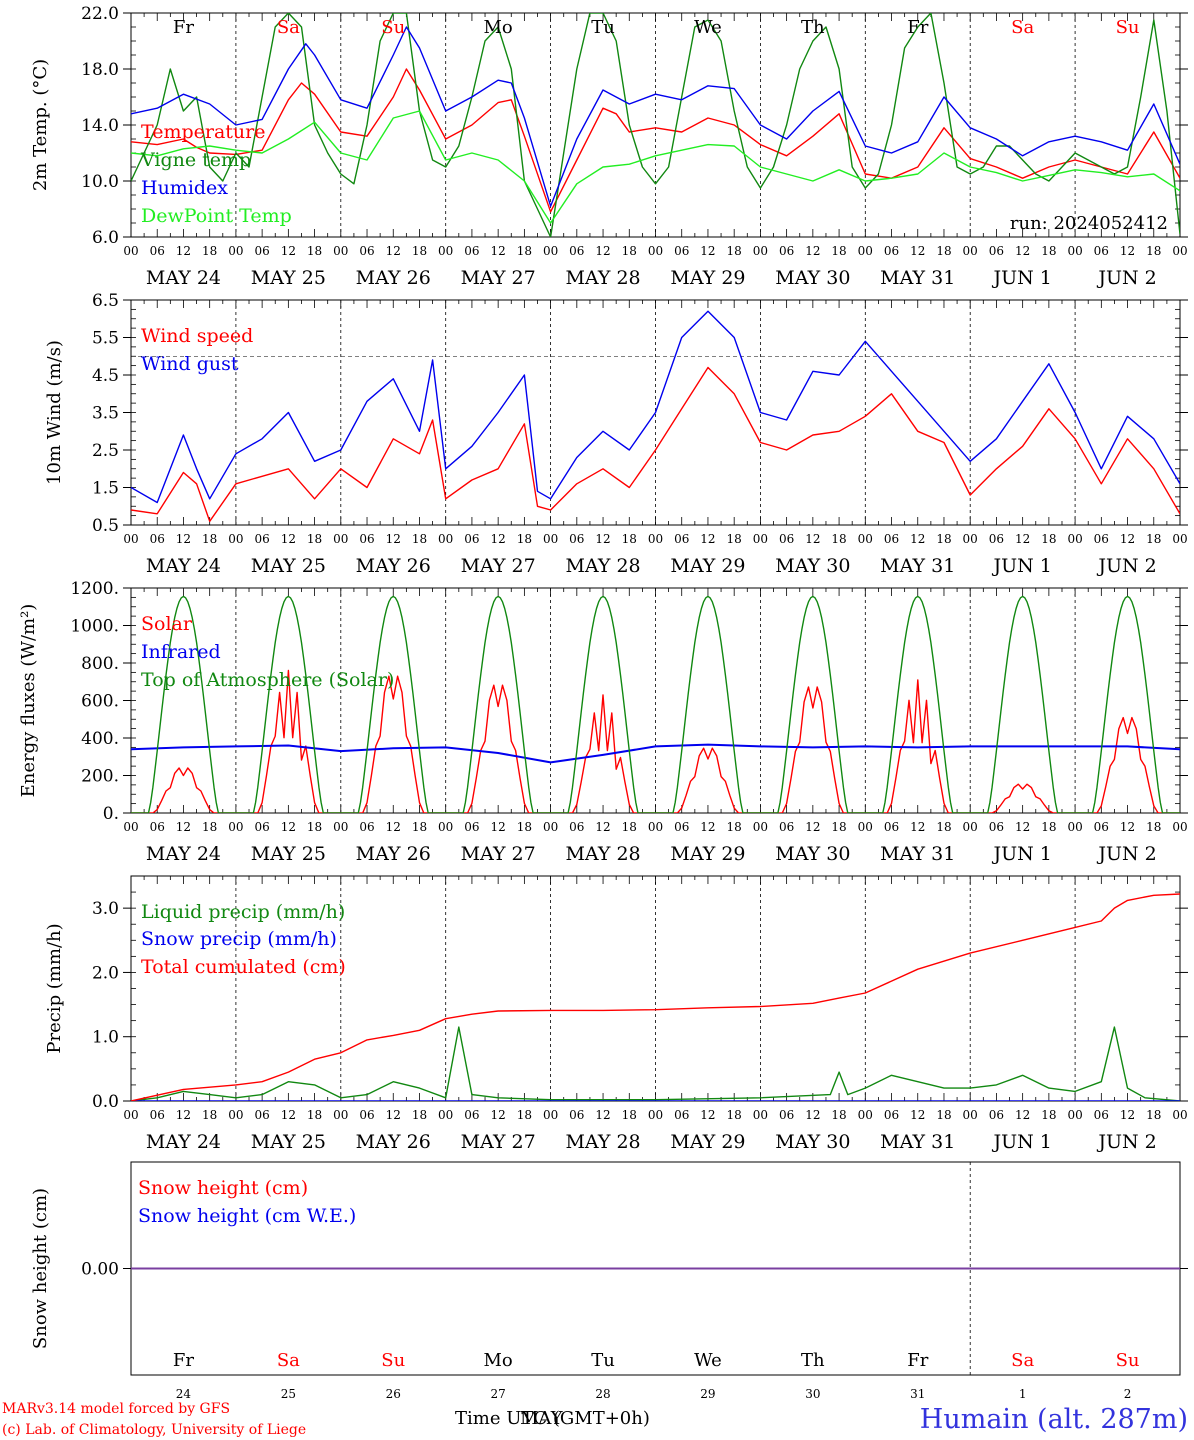 The height and width of the screenshot is (1440, 1194). Describe the element at coordinates (105, 339) in the screenshot. I see `y-tick-label: 5.5` at that location.